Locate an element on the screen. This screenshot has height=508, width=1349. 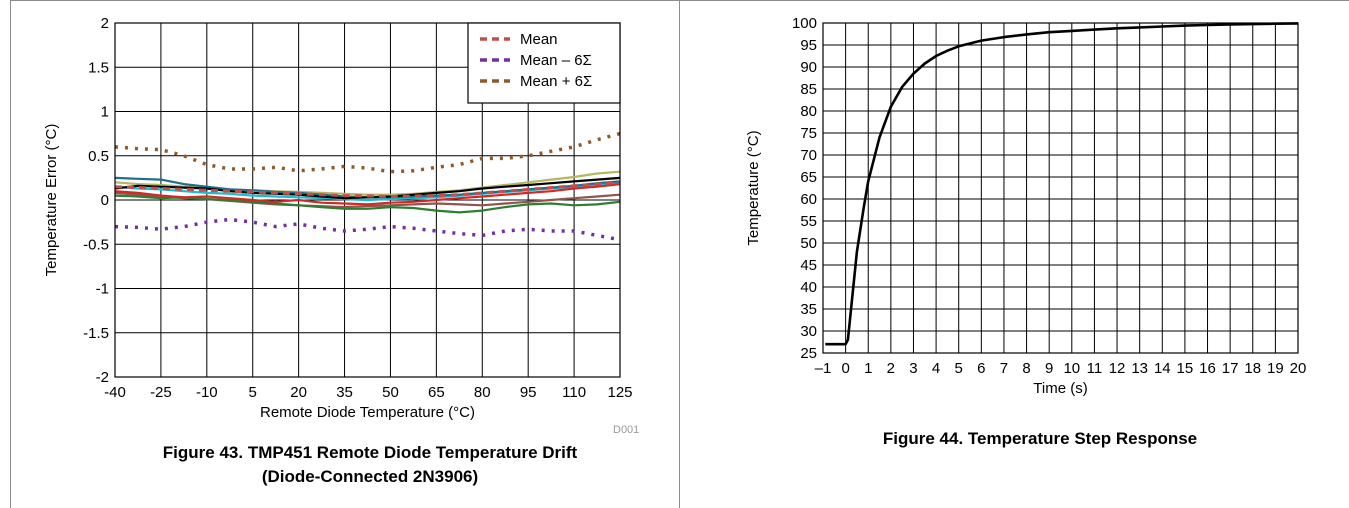
x-tick-label: 13 is located at coordinates (1139, 368).